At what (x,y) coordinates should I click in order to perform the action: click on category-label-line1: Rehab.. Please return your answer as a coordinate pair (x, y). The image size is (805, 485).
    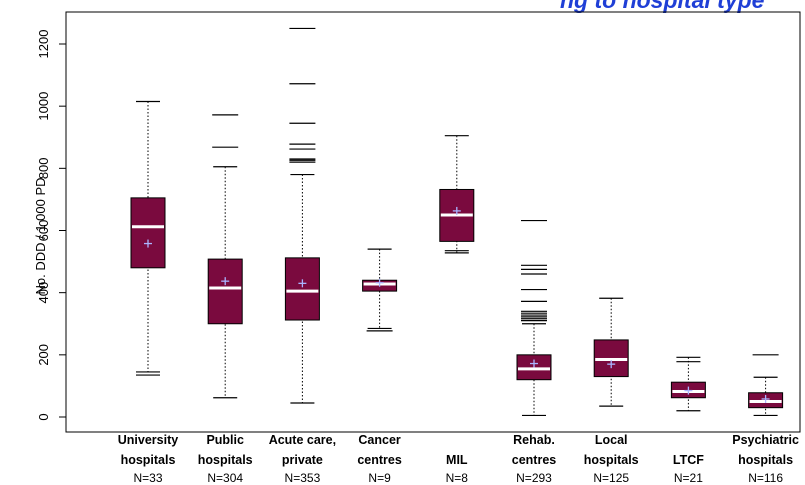
    Looking at the image, I should click on (534, 440).